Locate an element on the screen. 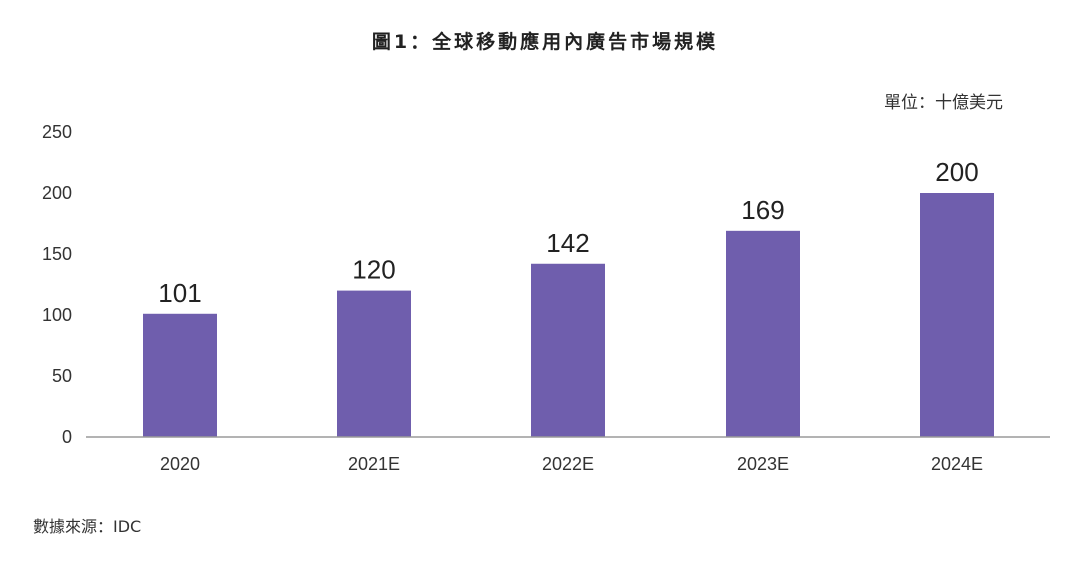 Image resolution: width=1080 pixels, height=561 pixels. bar-2021e is located at coordinates (374, 363).